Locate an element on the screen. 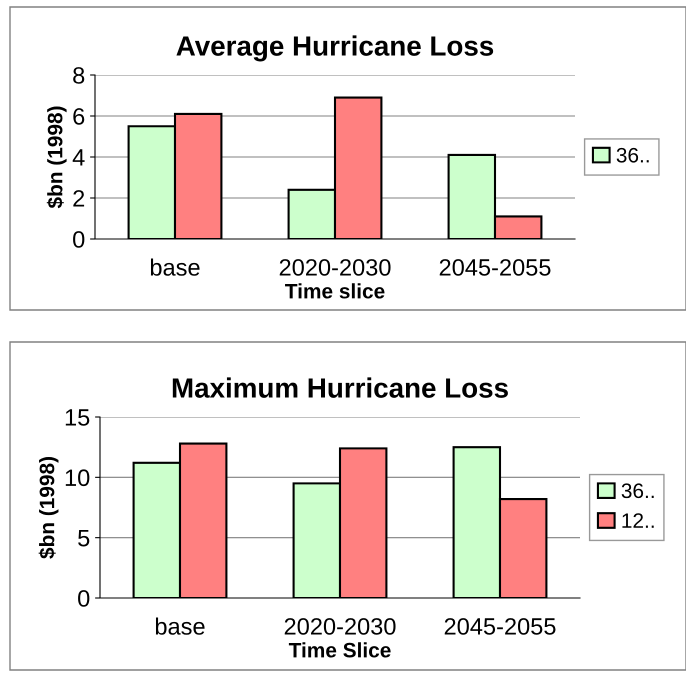 This screenshot has width=686, height=673. chart-title: Average Hurricane Loss is located at coordinates (335, 48).